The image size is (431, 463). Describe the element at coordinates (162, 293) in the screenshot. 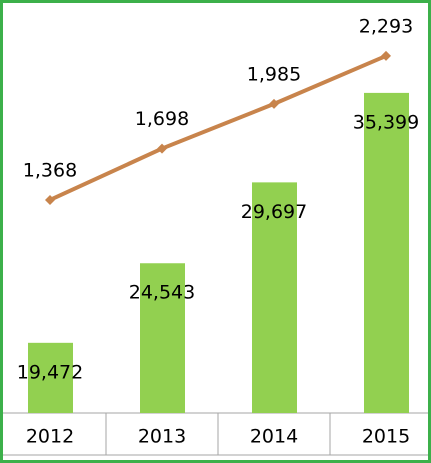

I see `bar-value-label: 24,543` at that location.